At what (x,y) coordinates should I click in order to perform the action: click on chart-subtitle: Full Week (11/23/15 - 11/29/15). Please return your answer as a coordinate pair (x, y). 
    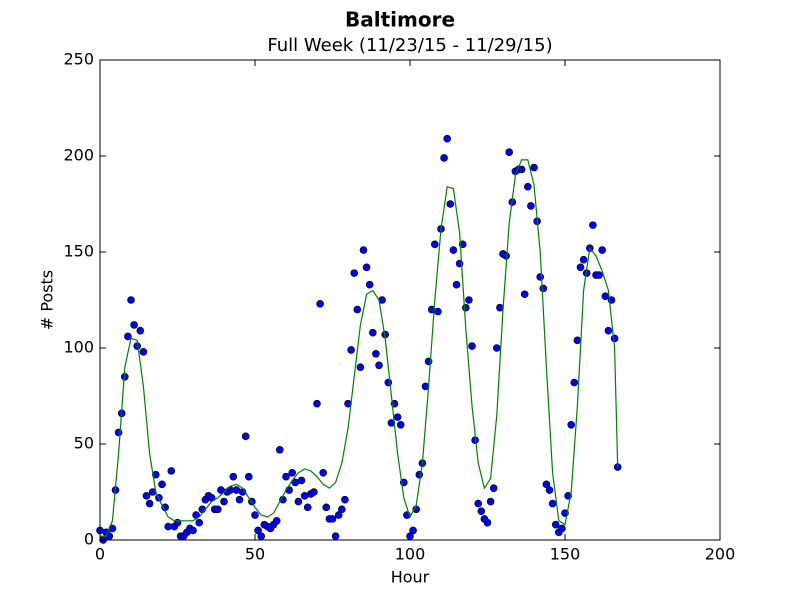
    Looking at the image, I should click on (409, 45).